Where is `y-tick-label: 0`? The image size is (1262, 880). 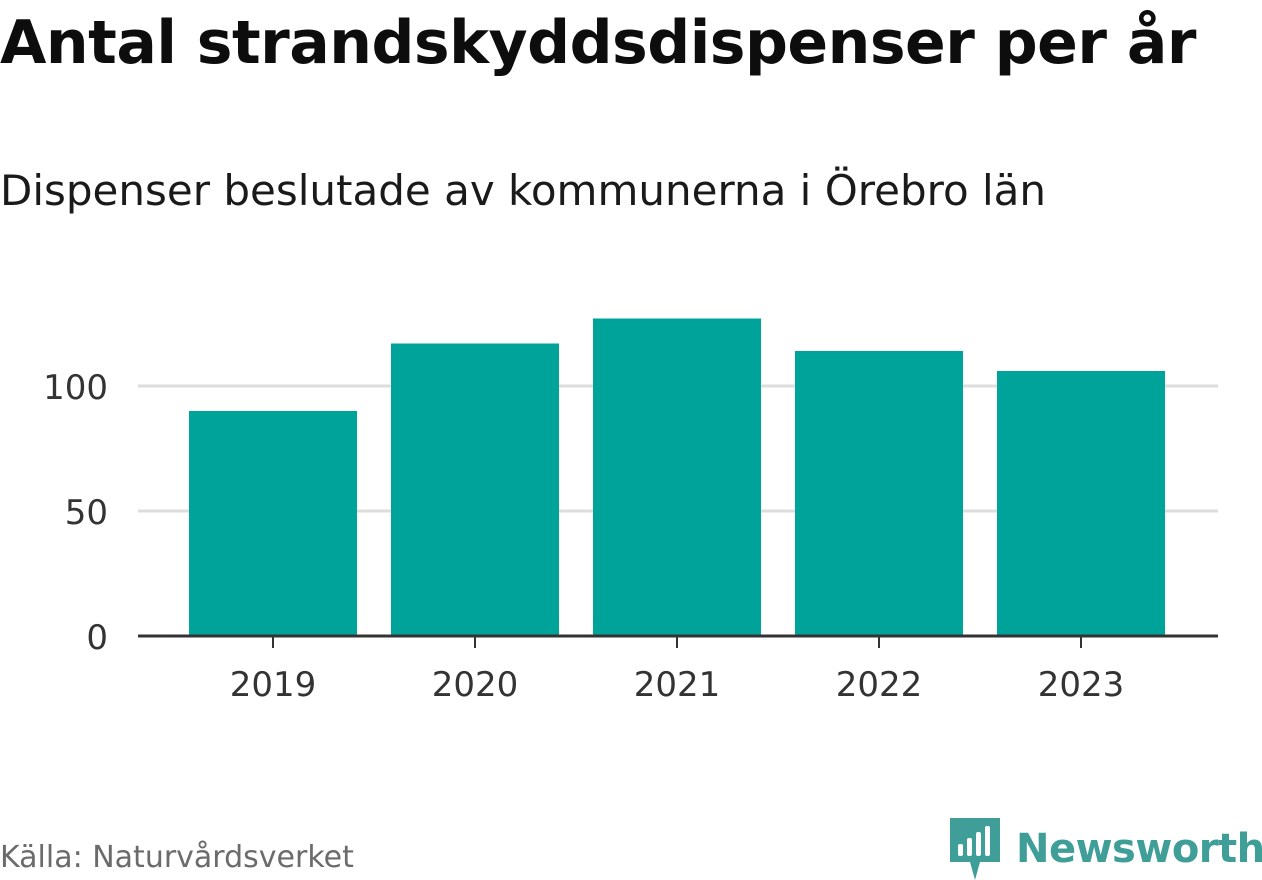
y-tick-label: 0 is located at coordinates (97, 638).